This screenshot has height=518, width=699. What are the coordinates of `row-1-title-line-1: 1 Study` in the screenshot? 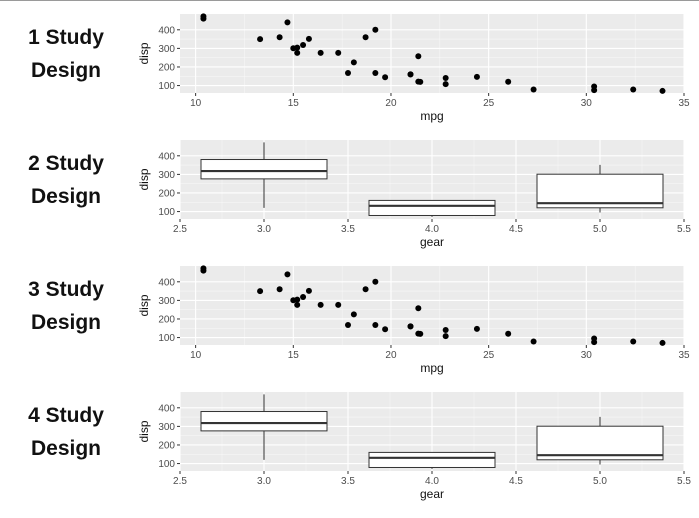 It's located at (66, 37).